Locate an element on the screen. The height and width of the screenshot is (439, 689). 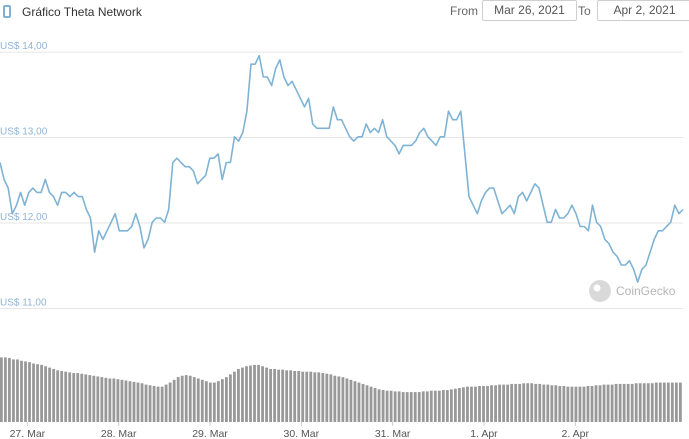
coingecko-watermark: CoinGecko is located at coordinates (632, 291).